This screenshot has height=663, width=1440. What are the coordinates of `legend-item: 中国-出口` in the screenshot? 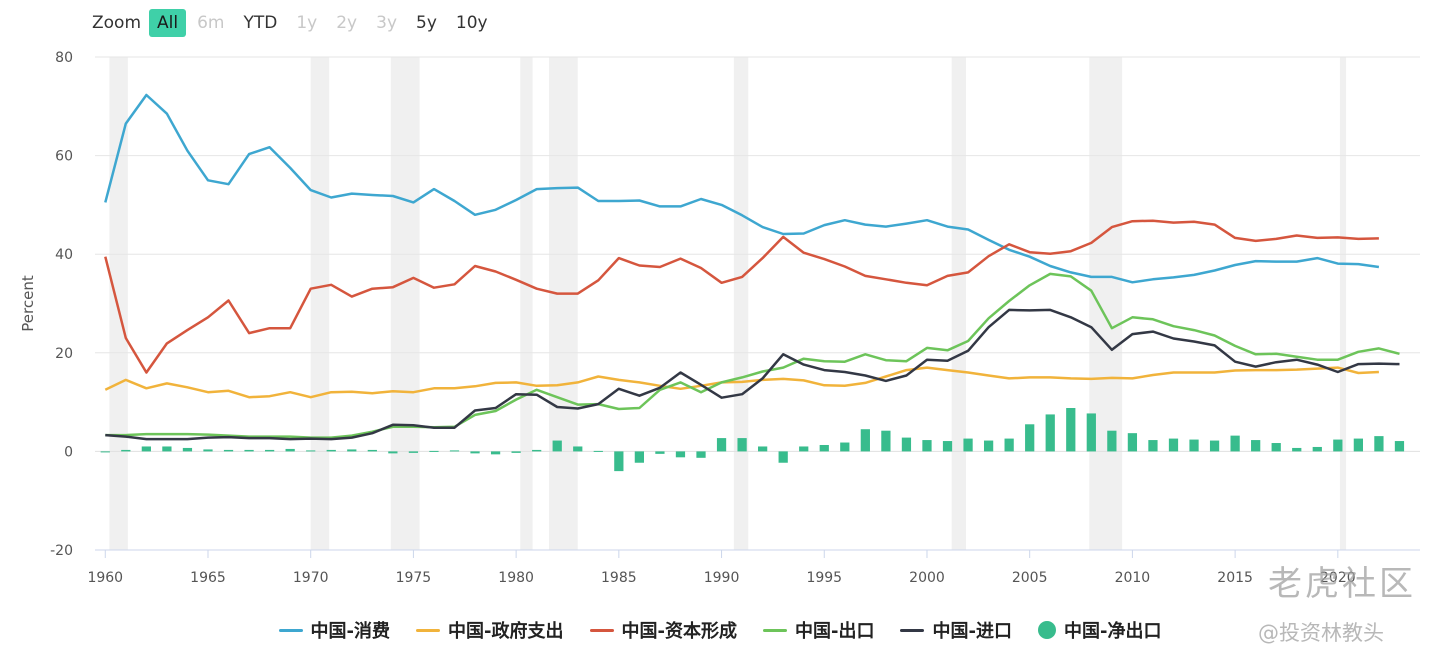 It's located at (818, 630).